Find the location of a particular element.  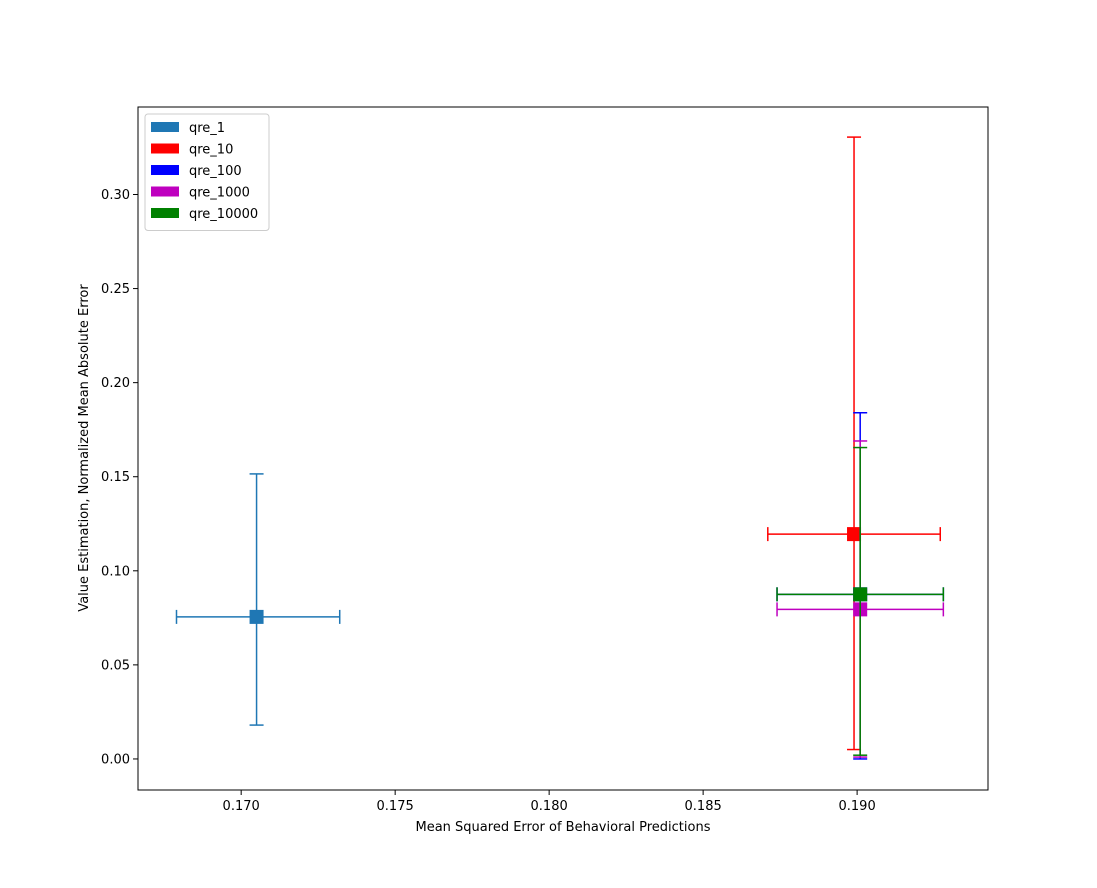

legend-label: qre_10 is located at coordinates (211, 150).